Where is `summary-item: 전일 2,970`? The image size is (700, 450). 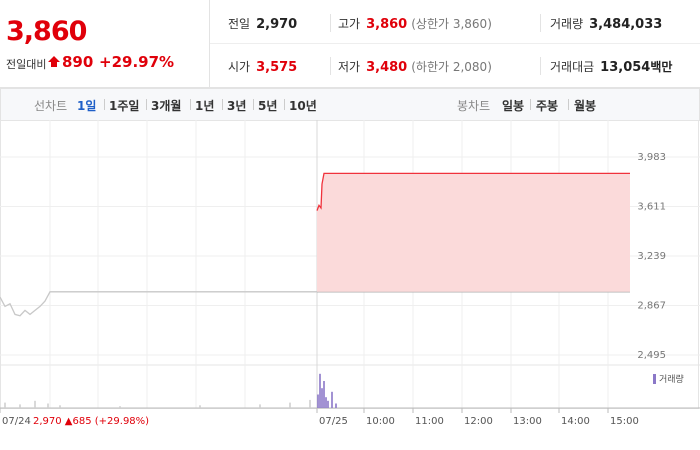
summary-item: 전일 2,970 is located at coordinates (262, 23).